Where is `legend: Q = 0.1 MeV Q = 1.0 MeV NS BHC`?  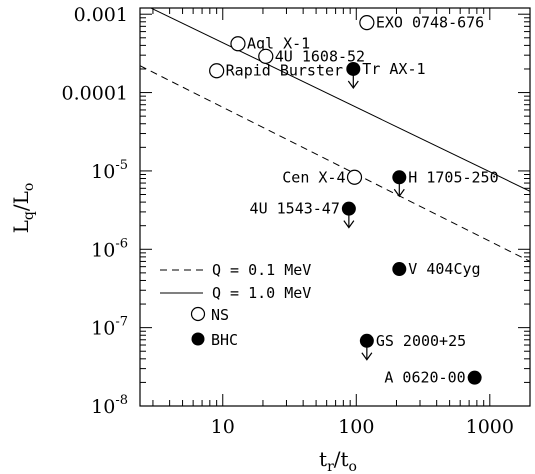
legend: Q = 0.1 MeV Q = 1.0 MeV NS BHC is located at coordinates (235, 305).